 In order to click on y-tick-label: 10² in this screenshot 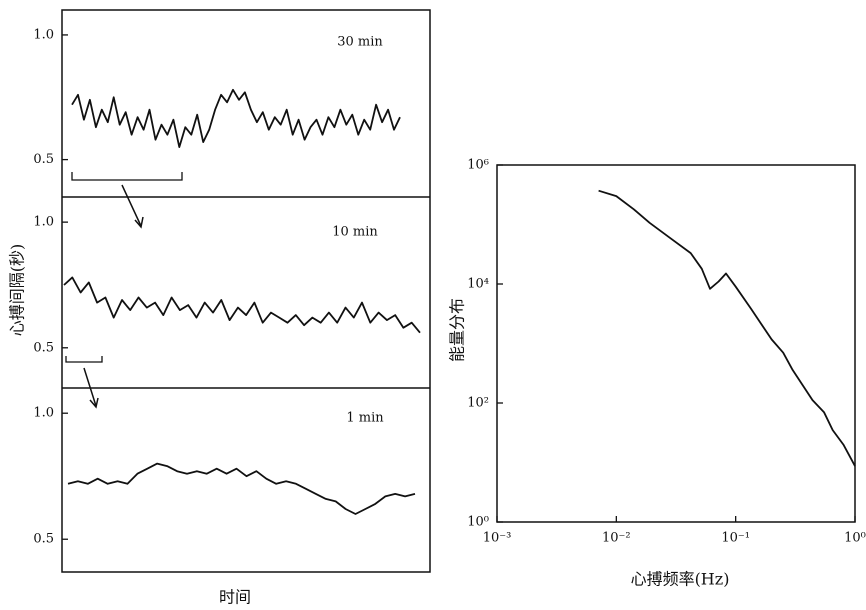, I will do `click(478, 403)`.